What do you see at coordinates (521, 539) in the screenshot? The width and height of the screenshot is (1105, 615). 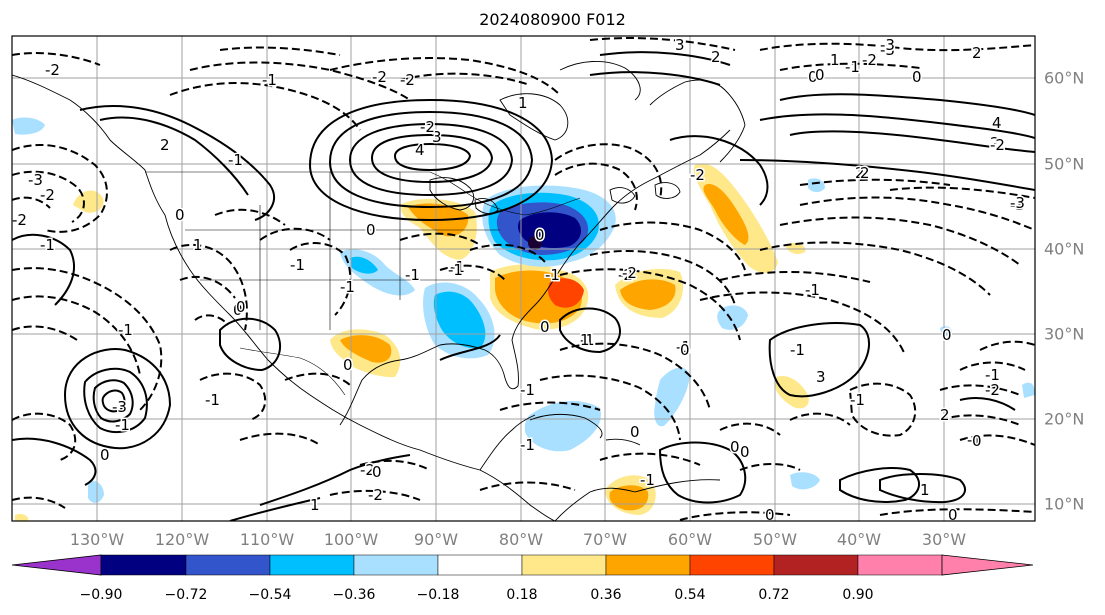 I see `lon-label: 80°W` at bounding box center [521, 539].